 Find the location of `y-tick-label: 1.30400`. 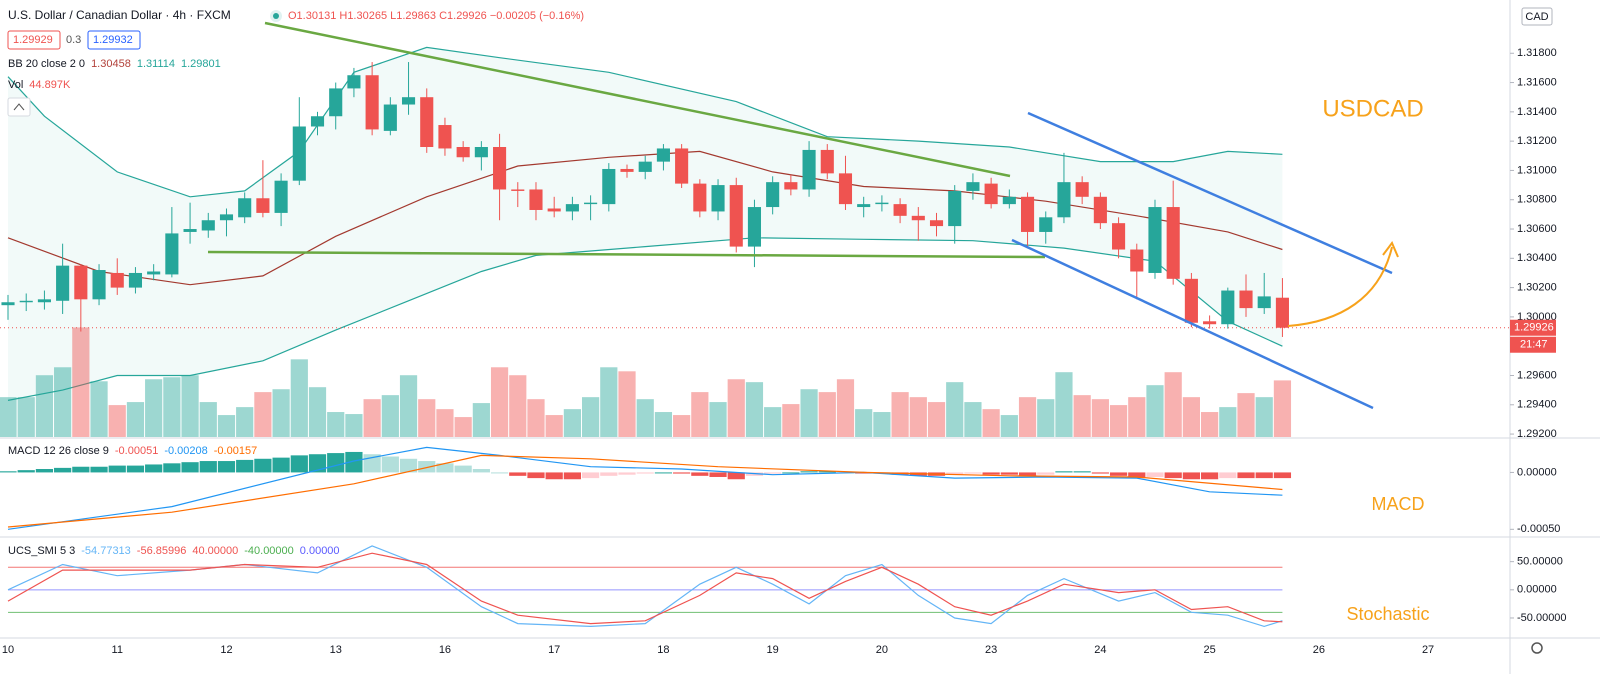

y-tick-label: 1.30400 is located at coordinates (1537, 258).